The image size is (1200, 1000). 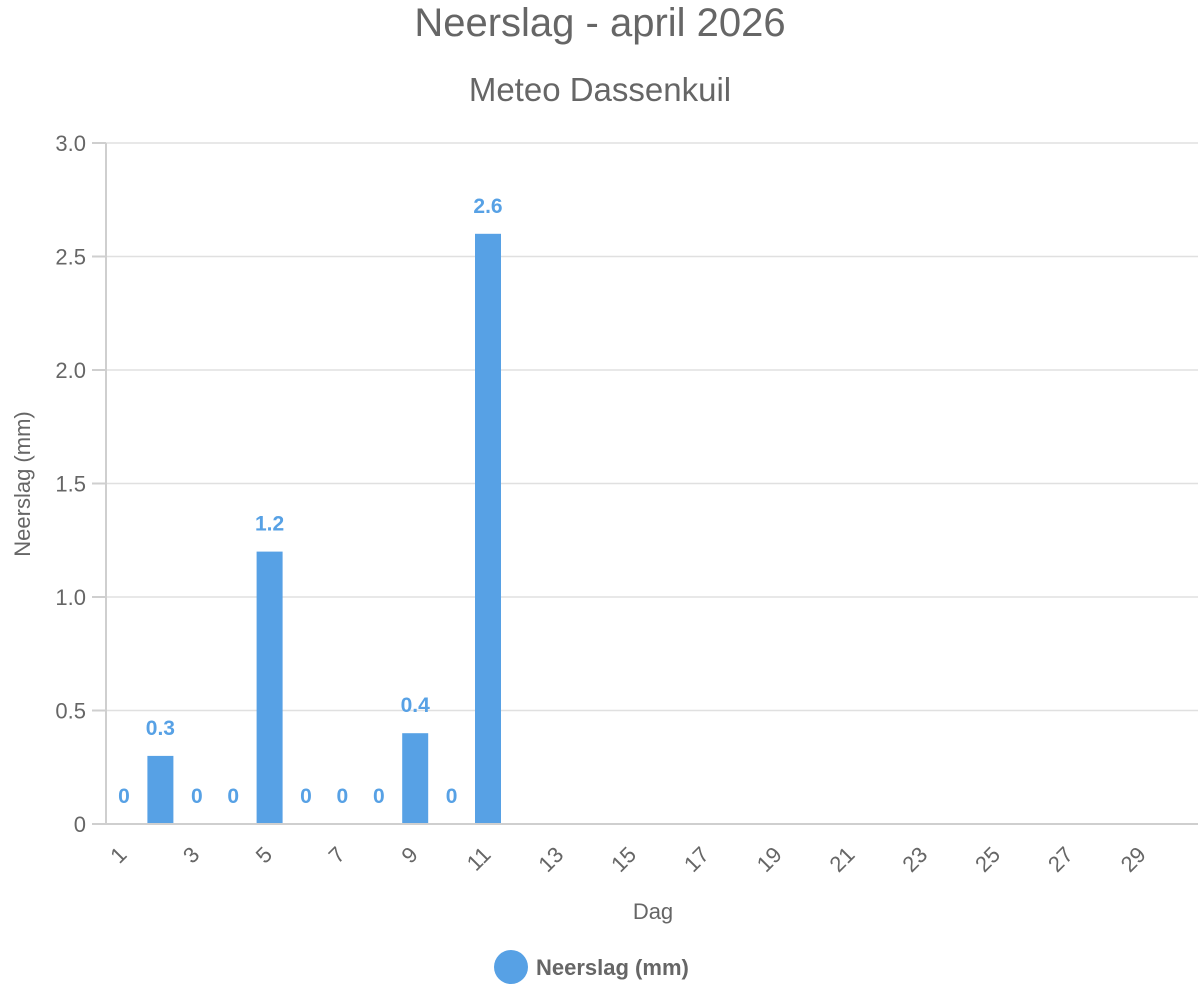 I want to click on legend-label: Neerslag (mm), so click(x=612, y=967).